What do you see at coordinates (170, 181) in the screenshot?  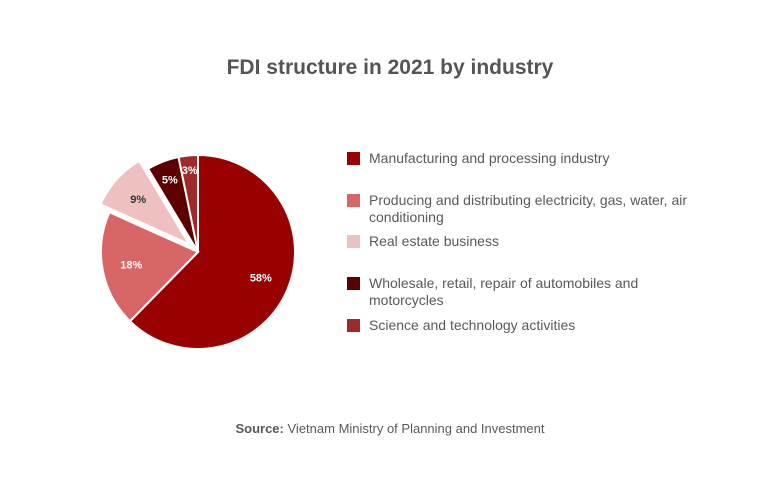 I see `slice-data-label: 5%` at bounding box center [170, 181].